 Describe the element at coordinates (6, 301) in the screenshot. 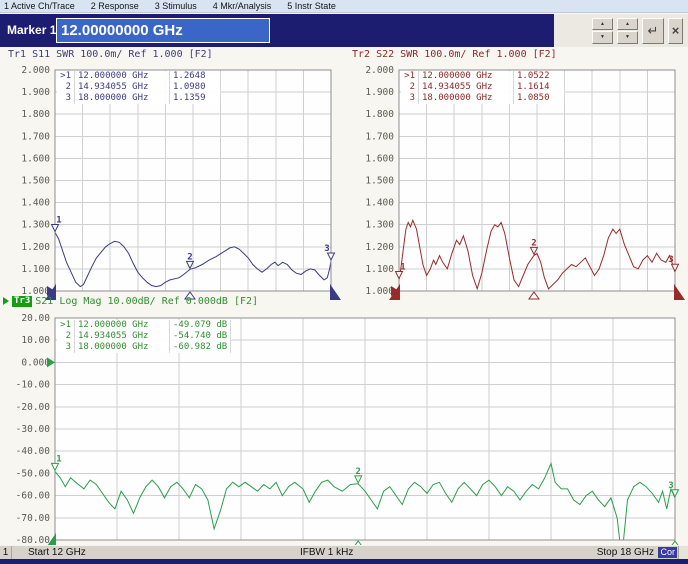

I see `active-trace-arrow-icon` at that location.